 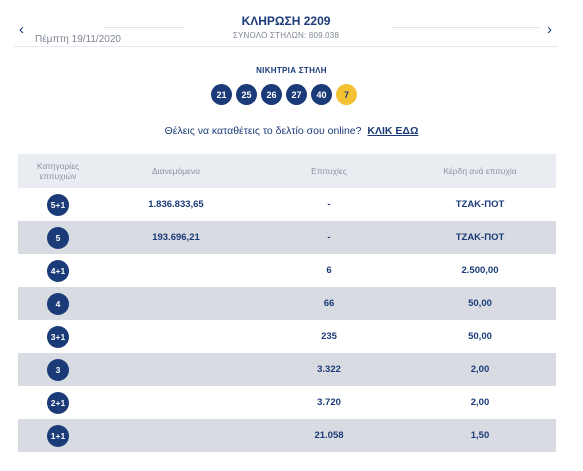 What do you see at coordinates (58, 435) in the screenshot?
I see `category-badge: 1+1` at bounding box center [58, 435].